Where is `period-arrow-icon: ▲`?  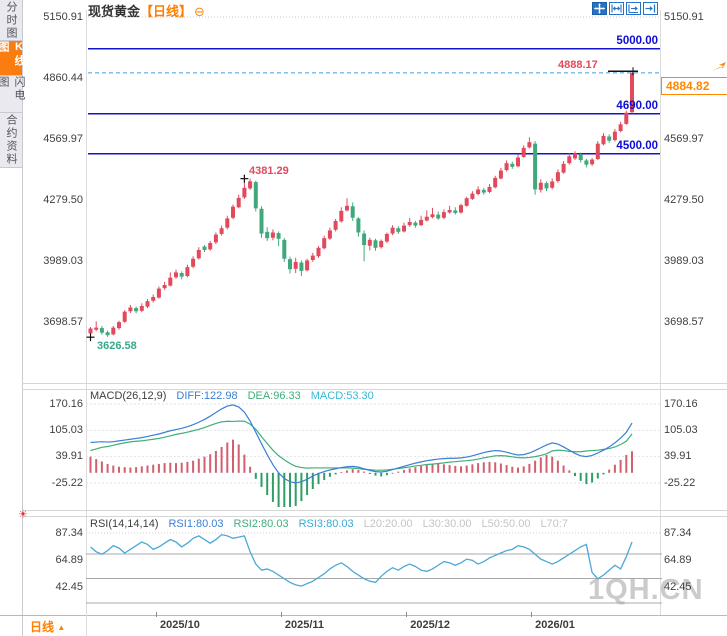 period-arrow-icon: ▲ is located at coordinates (61, 627).